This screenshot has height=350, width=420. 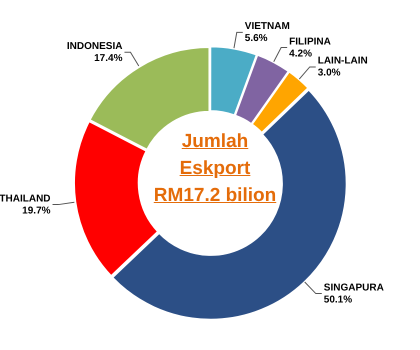 I want to click on slice-label: VIETNAM, so click(x=267, y=26).